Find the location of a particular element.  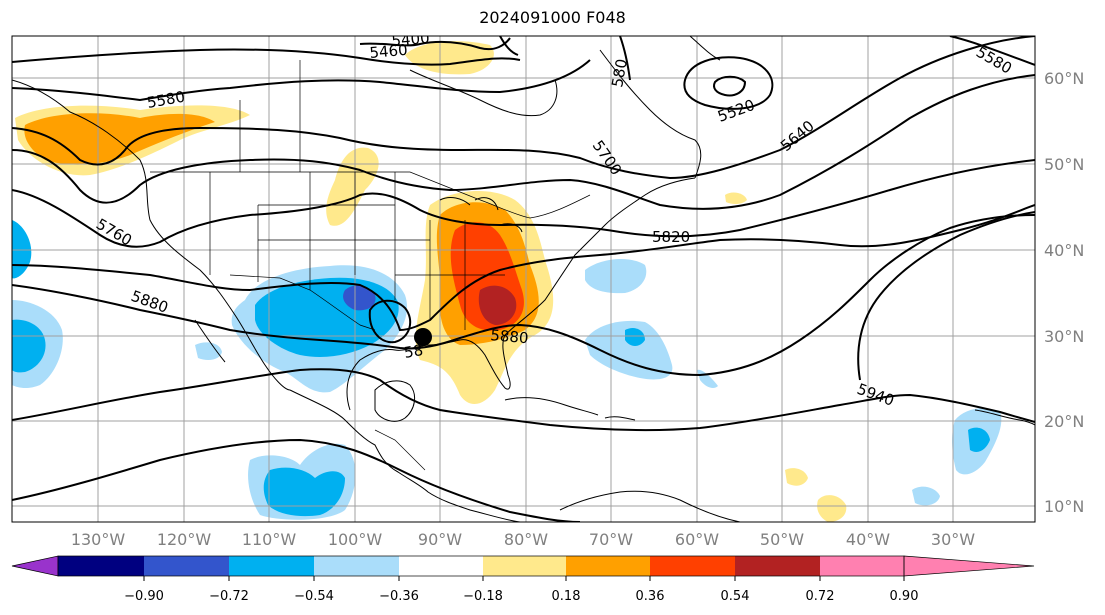

coast-south-america is located at coordinates (650, 506).